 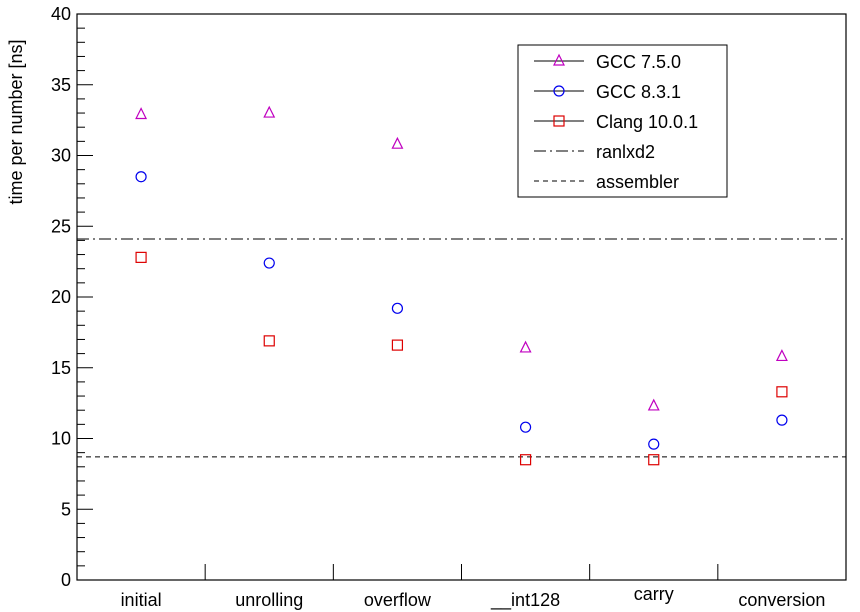 I want to click on x-tick-label: carry, so click(x=654, y=594).